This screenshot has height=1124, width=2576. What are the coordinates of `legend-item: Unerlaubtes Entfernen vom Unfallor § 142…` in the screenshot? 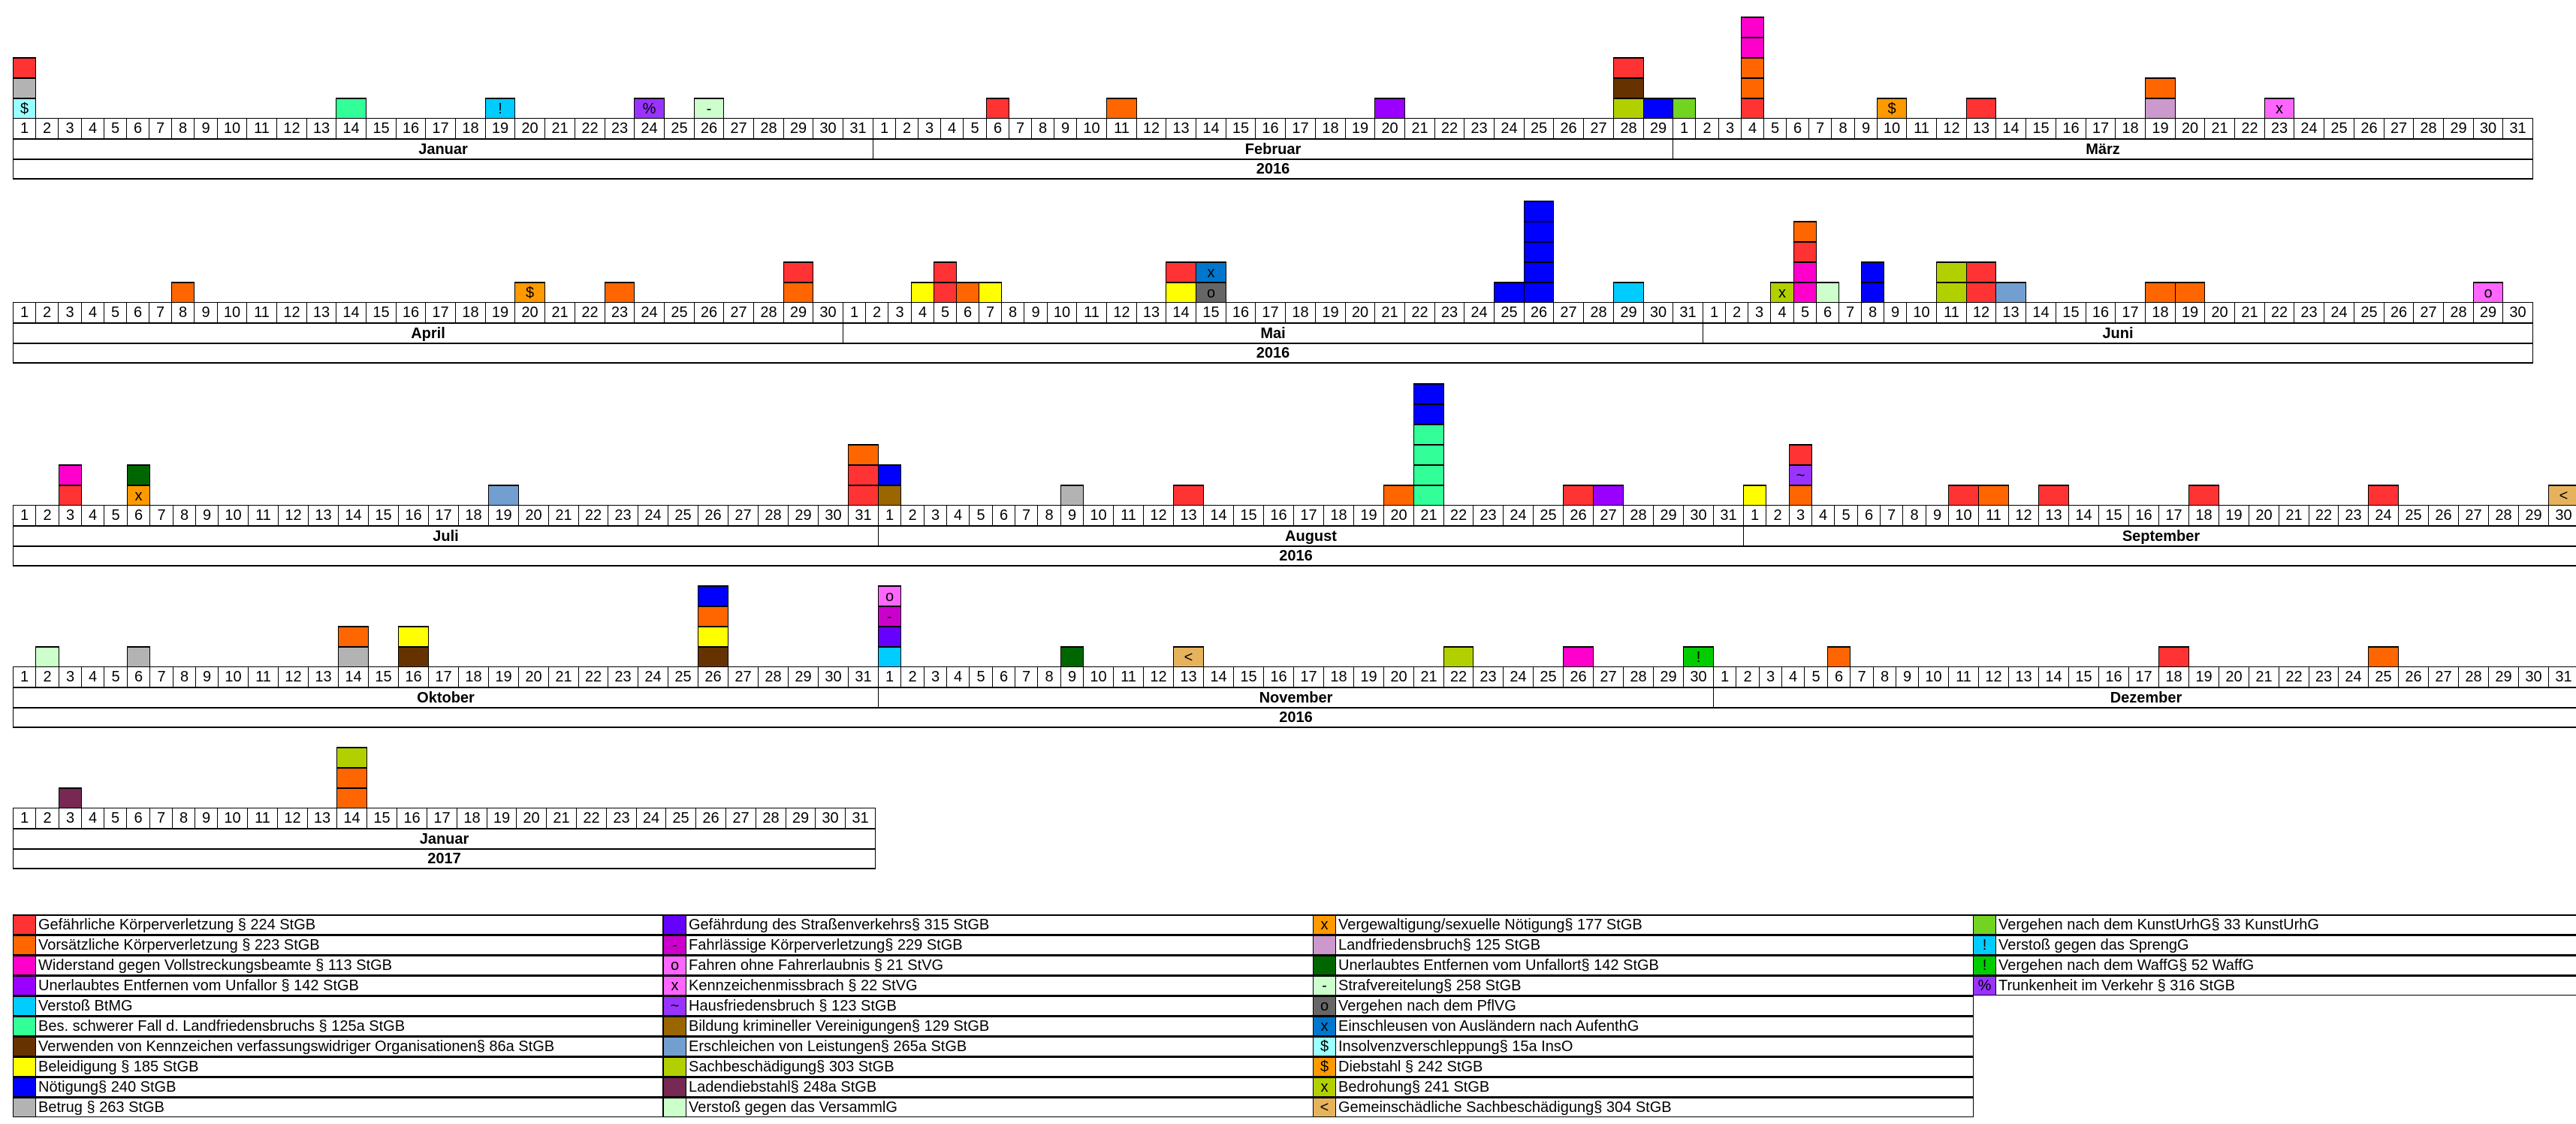 It's located at (338, 985).